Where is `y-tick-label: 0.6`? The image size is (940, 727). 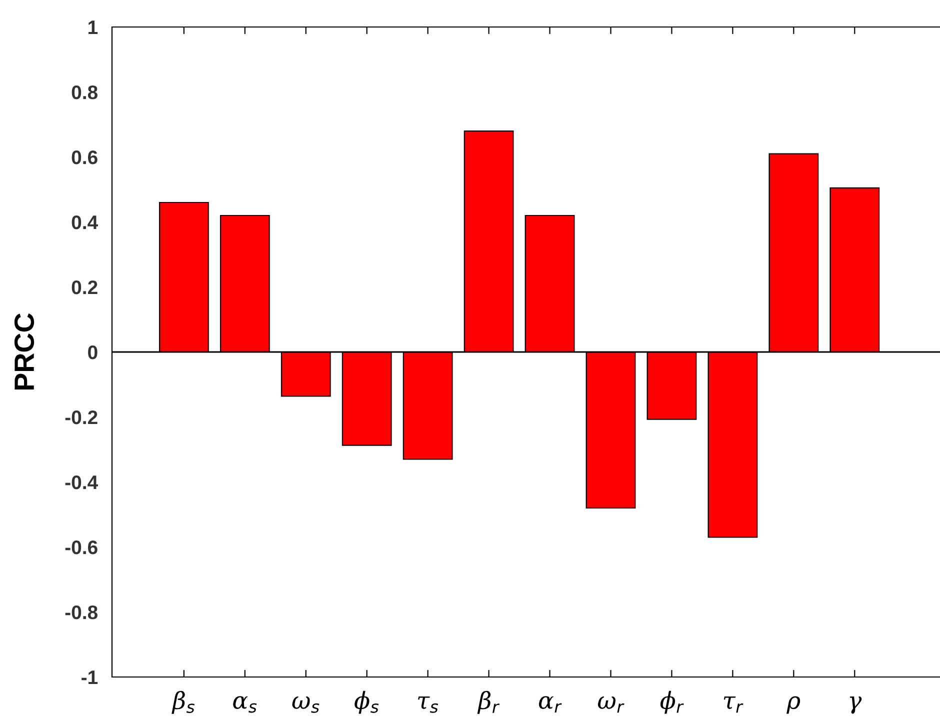 y-tick-label: 0.6 is located at coordinates (85, 157).